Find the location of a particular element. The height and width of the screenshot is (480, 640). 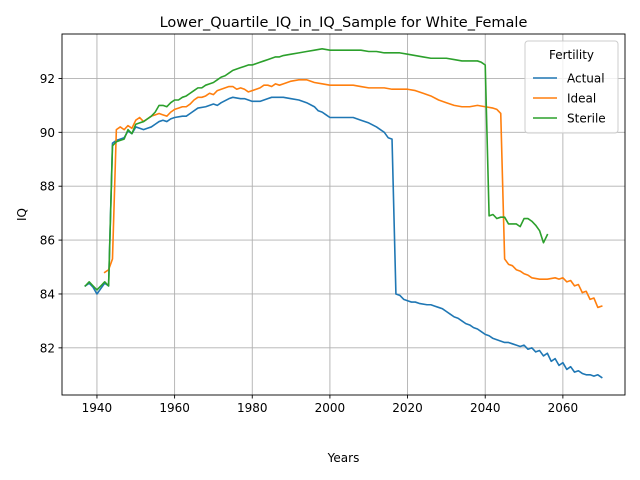

x-tick-label: 2060 is located at coordinates (563, 408).